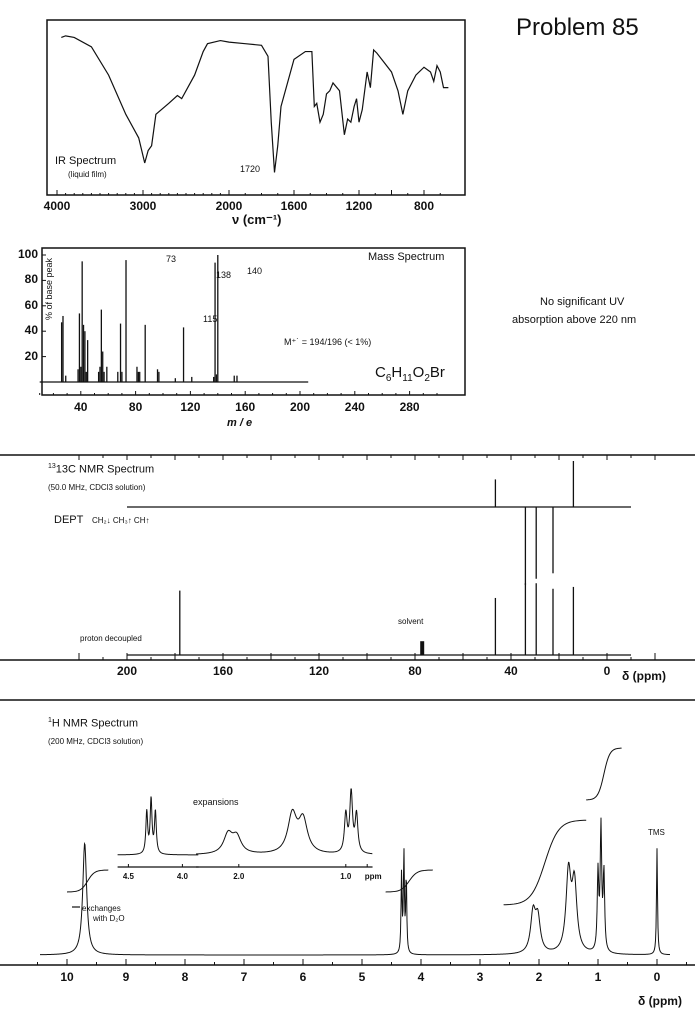  I want to click on ms-ytick-label: 80, so click(31, 279).